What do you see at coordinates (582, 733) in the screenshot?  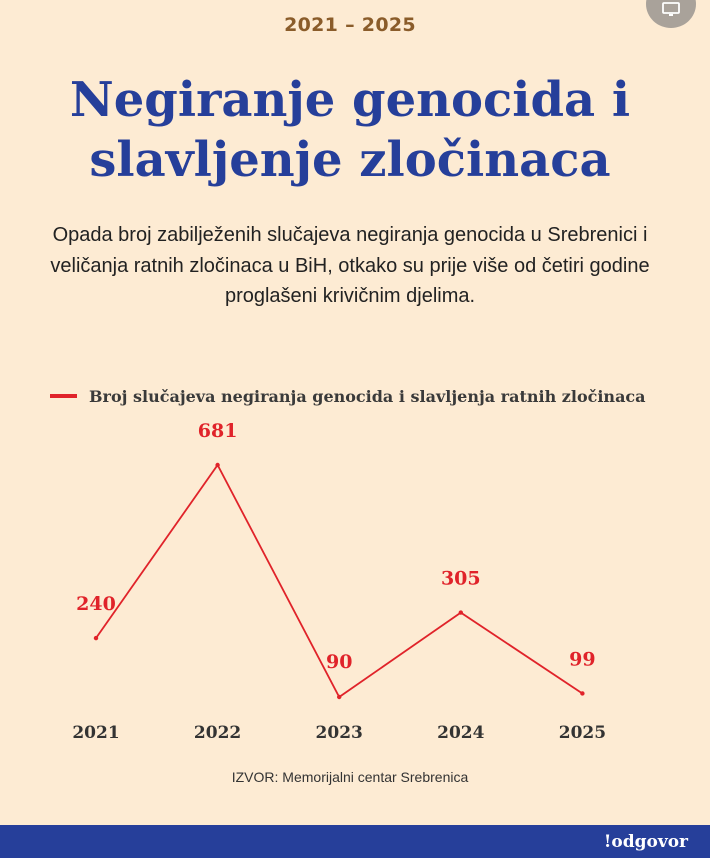 I see `x-tick-label: 2025` at bounding box center [582, 733].